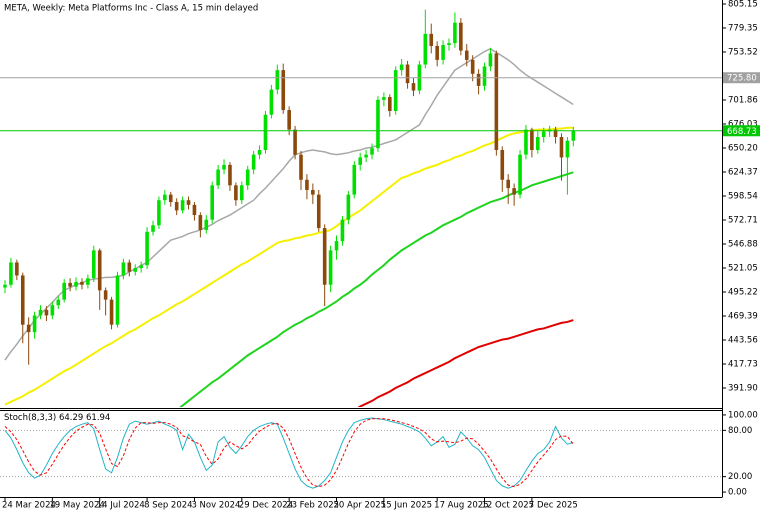 This screenshot has width=768, height=512. Describe the element at coordinates (76, 506) in the screenshot. I see `x-tick-label: 19 May 2024` at that location.